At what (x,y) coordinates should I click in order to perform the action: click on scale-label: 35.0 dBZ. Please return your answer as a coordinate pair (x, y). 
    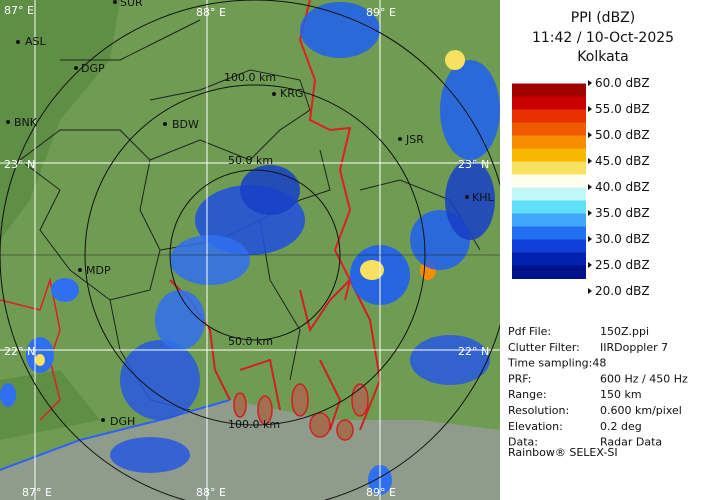
    Looking at the image, I should click on (622, 213).